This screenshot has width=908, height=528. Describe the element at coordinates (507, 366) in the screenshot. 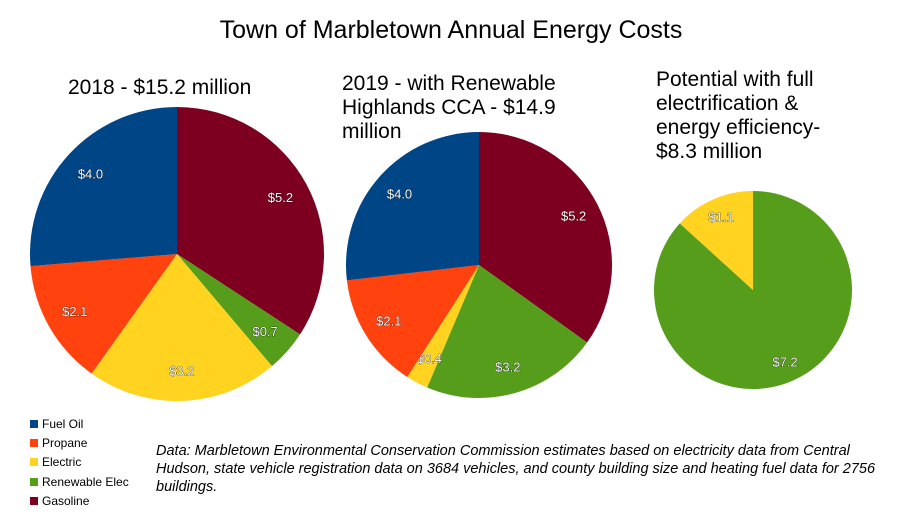

I see `data-label-renewable-elec: $3.2` at that location.